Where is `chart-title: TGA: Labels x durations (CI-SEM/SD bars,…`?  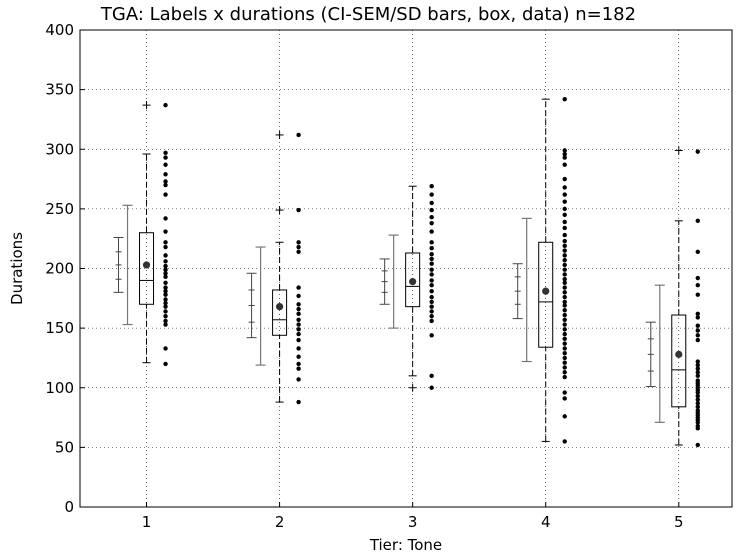 chart-title: TGA: Labels x durations (CI-SEM/SD bars,… is located at coordinates (368, 14).